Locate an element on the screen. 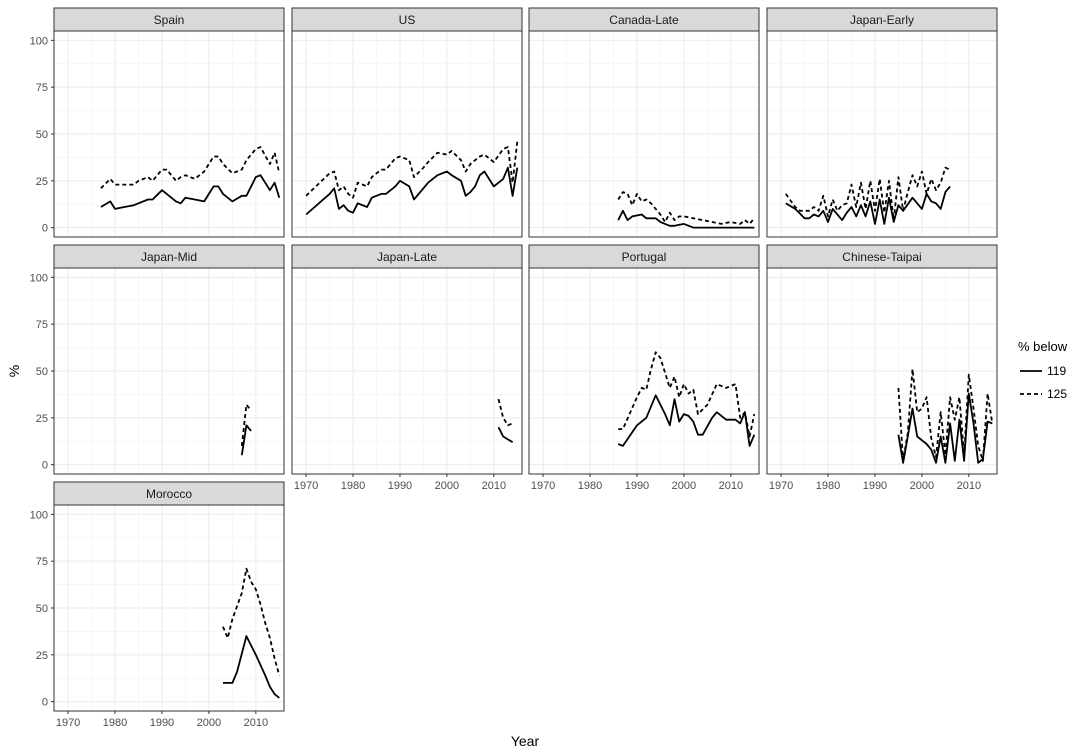 The height and width of the screenshot is (756, 1088). strip-label-spain: Spain is located at coordinates (169, 20).